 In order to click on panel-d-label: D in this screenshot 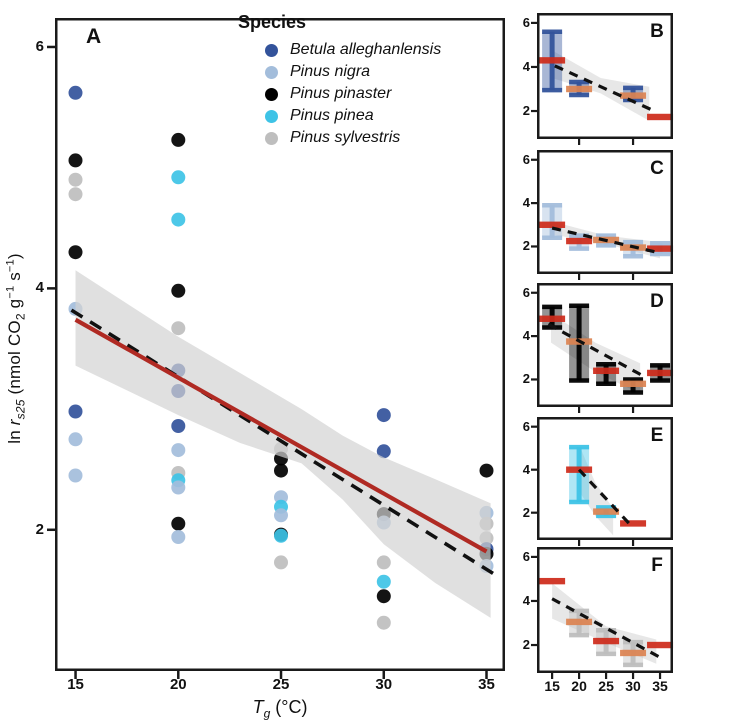, I will do `click(657, 301)`.